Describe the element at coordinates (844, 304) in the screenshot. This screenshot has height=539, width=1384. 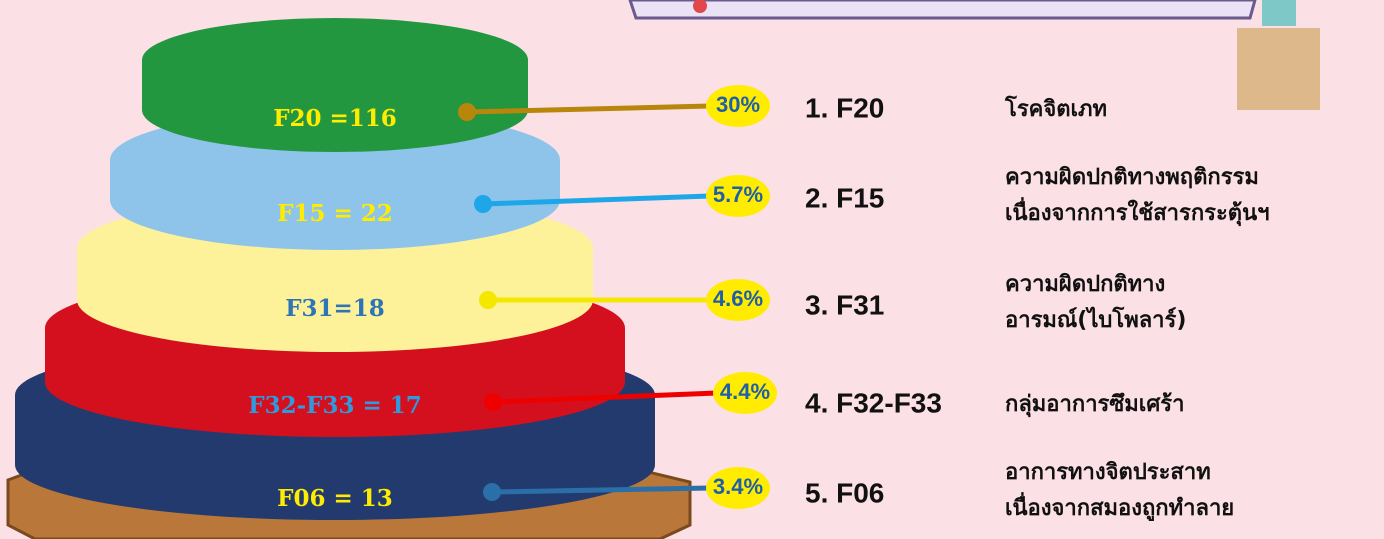
I see `rank: 3. F31` at that location.